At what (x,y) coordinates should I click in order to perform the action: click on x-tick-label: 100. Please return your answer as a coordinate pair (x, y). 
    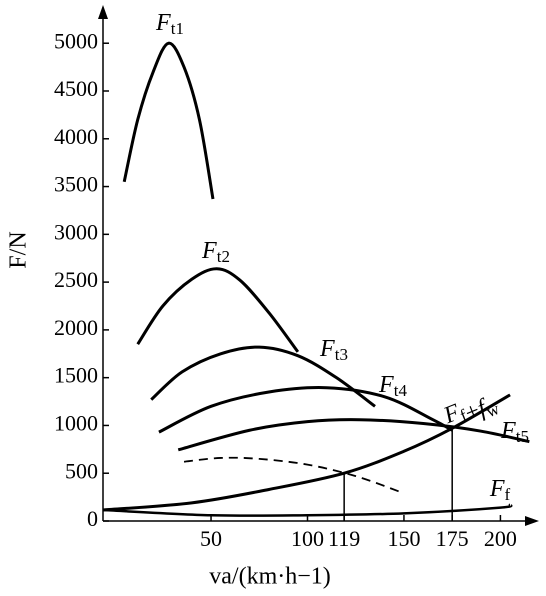
    Looking at the image, I should click on (307, 538).